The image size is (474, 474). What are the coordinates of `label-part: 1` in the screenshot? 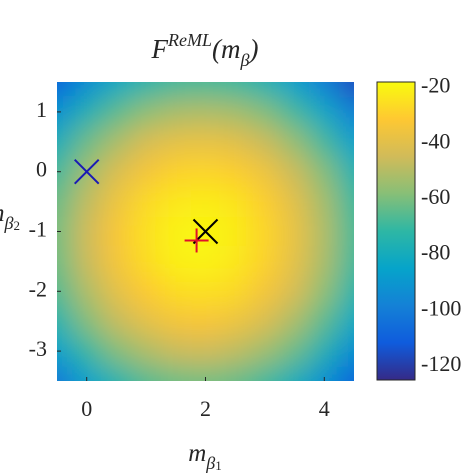 It's located at (218, 465).